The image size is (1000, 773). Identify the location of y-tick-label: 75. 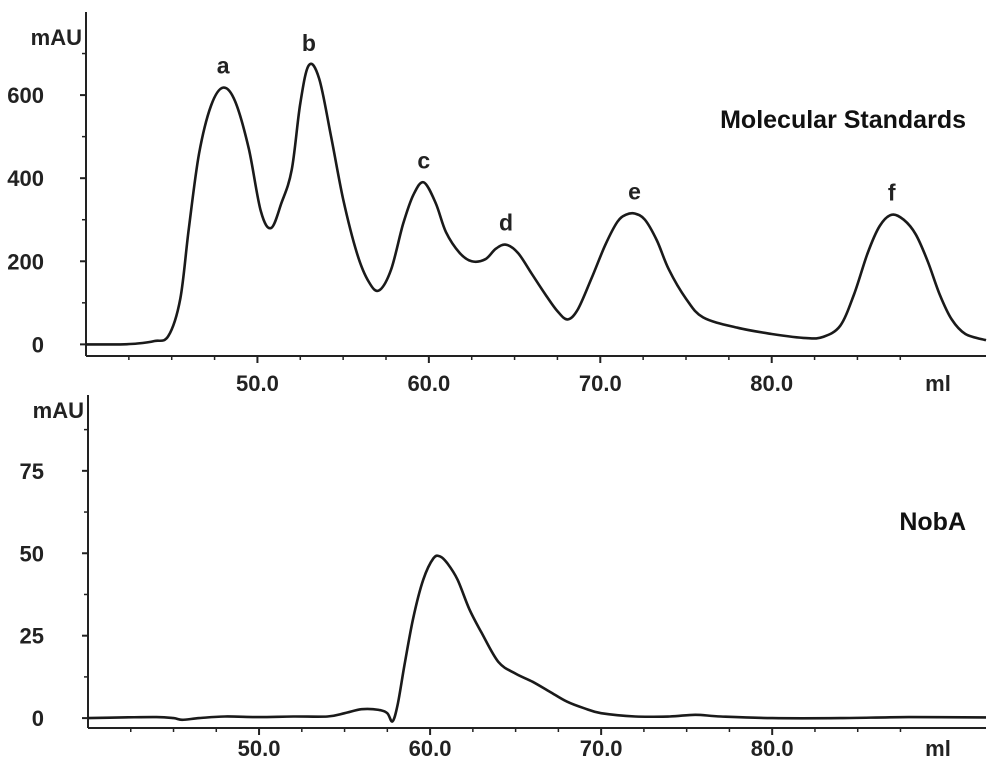
(32, 471).